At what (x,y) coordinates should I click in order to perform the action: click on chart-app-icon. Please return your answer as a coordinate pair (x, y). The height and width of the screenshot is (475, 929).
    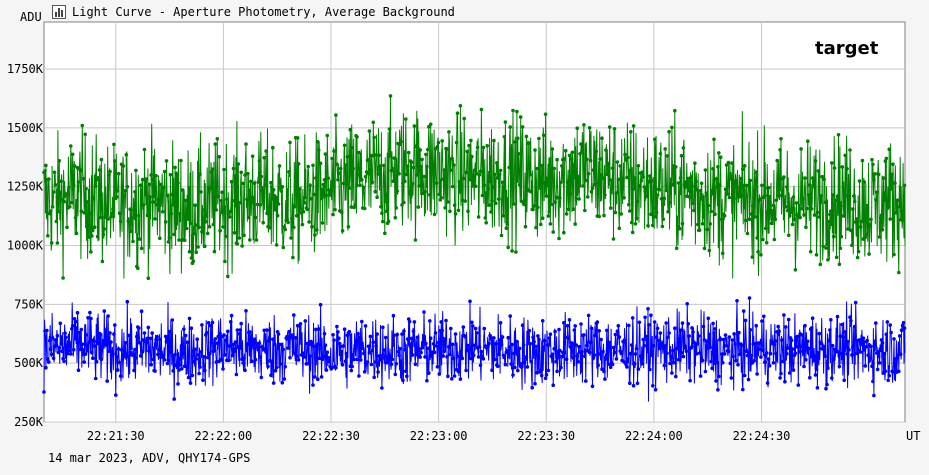
    Looking at the image, I should click on (59, 12).